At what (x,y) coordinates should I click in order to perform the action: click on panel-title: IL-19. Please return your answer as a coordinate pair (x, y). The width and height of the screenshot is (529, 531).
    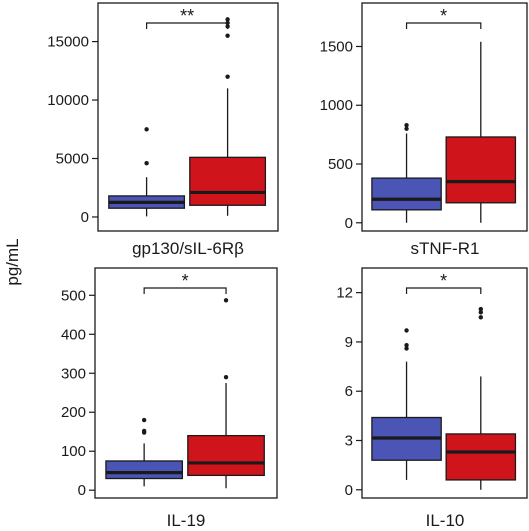
    Looking at the image, I should click on (186, 520).